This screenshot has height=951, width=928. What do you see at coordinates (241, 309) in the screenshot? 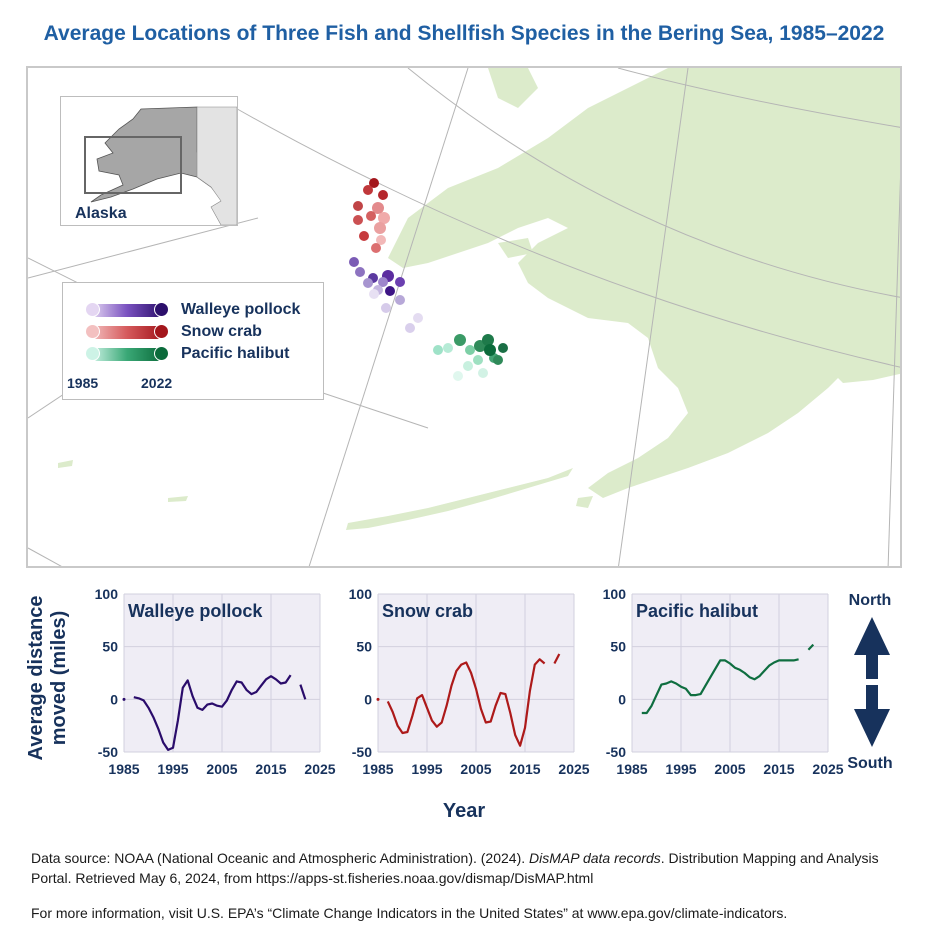
I see `legend-label-pollock: Walleye pollock` at bounding box center [241, 309].